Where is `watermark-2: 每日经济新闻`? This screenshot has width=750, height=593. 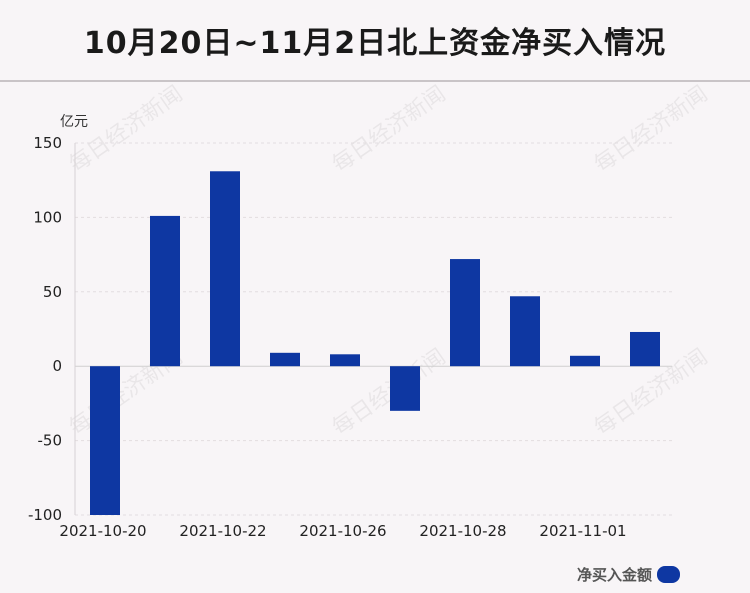 watermark-2: 每日经济新闻 is located at coordinates (651, 130).